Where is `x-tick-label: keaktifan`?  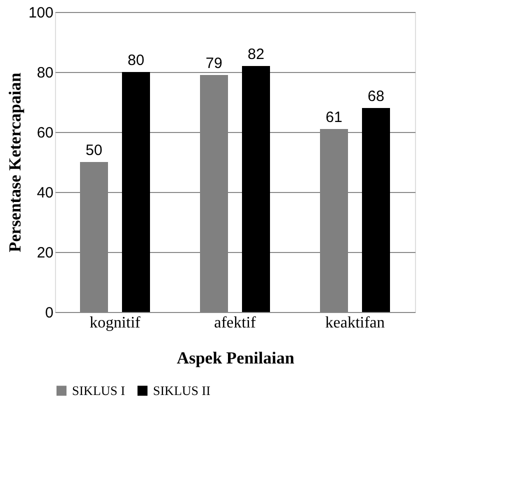 x-tick-label: keaktifan is located at coordinates (355, 323).